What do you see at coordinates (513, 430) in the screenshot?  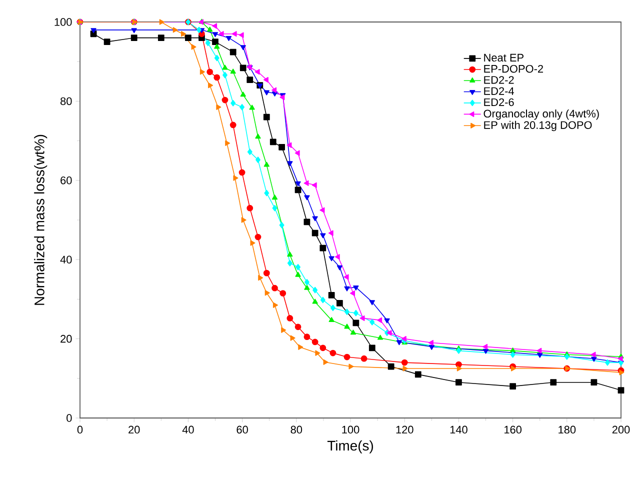 I see `x-tick-label: 160` at bounding box center [513, 430].